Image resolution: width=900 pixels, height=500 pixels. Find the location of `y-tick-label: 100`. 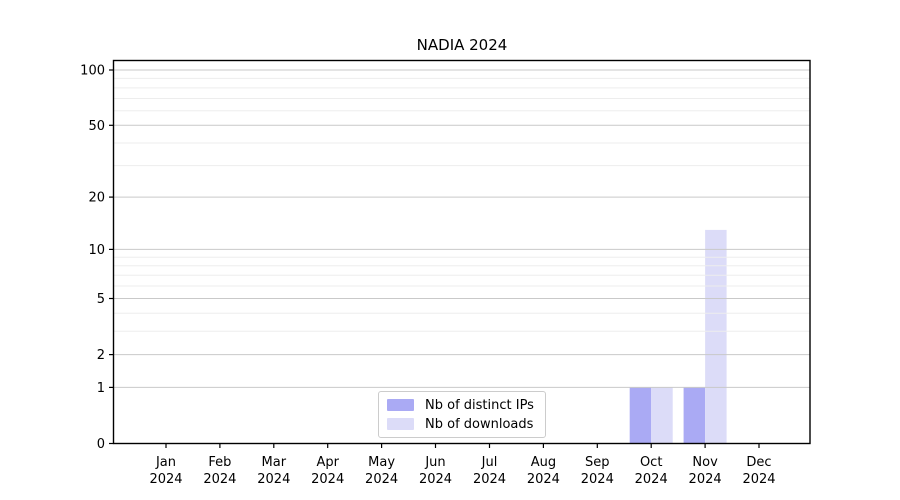

y-tick-label: 100 is located at coordinates (92, 71).